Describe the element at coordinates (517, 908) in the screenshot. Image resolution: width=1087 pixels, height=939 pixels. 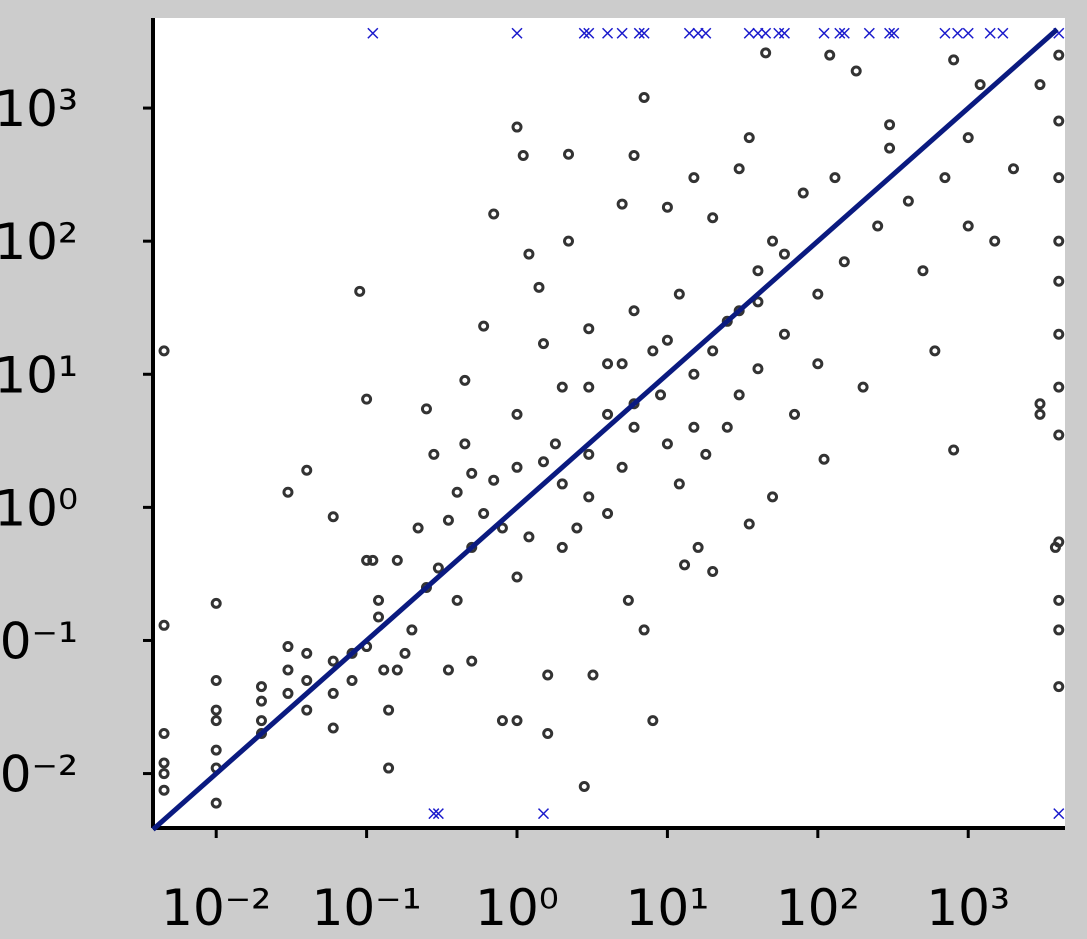
I see `x-tick-label: 10⁰` at that location.